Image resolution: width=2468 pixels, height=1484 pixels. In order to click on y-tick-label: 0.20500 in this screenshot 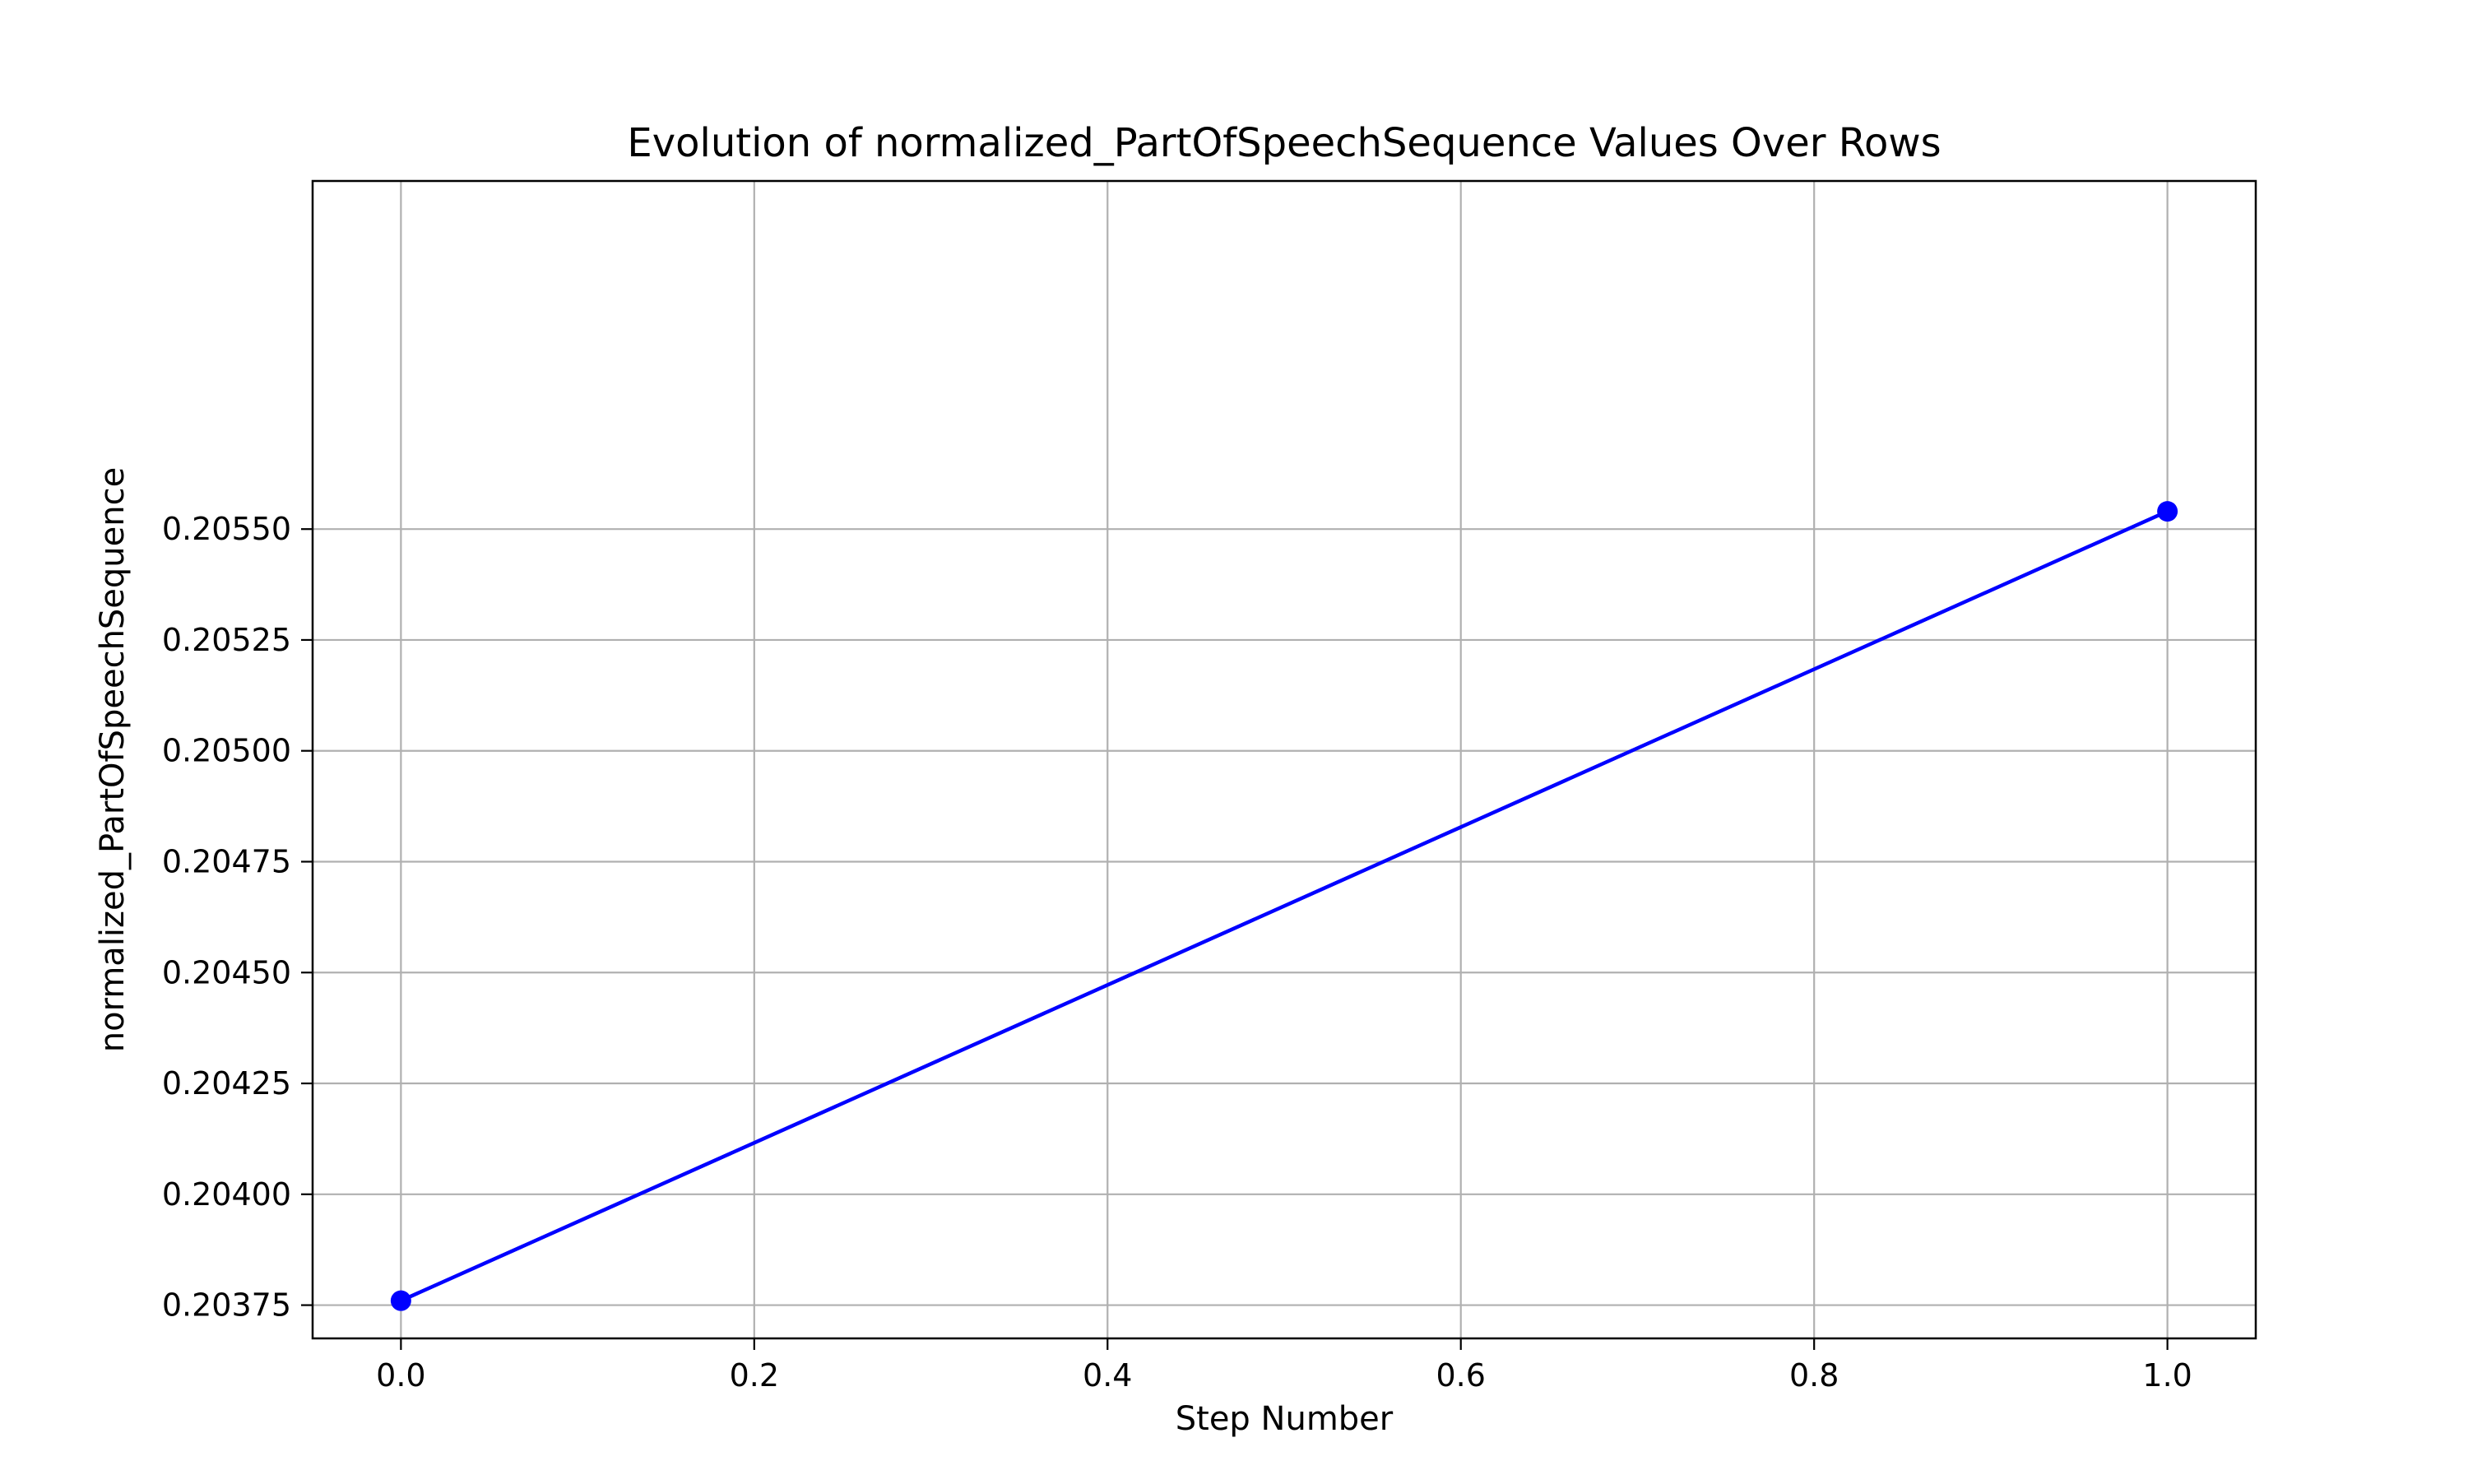, I will do `click(226, 751)`.